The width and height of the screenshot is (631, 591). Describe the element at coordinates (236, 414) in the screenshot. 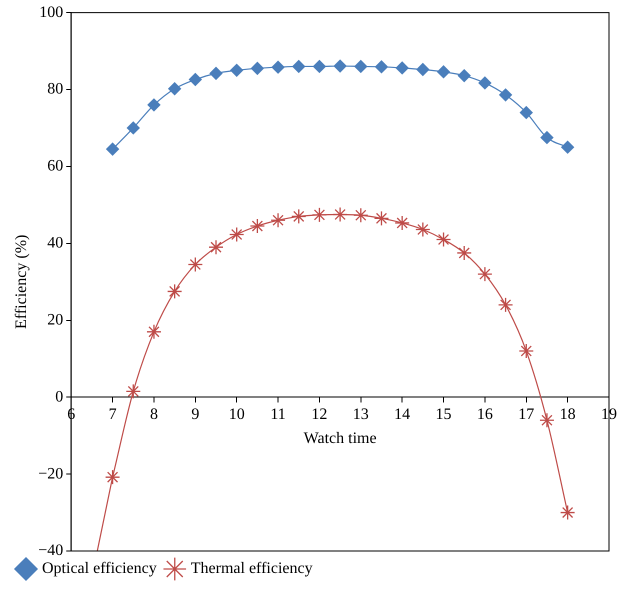

I see `x-tick-label: 10` at that location.